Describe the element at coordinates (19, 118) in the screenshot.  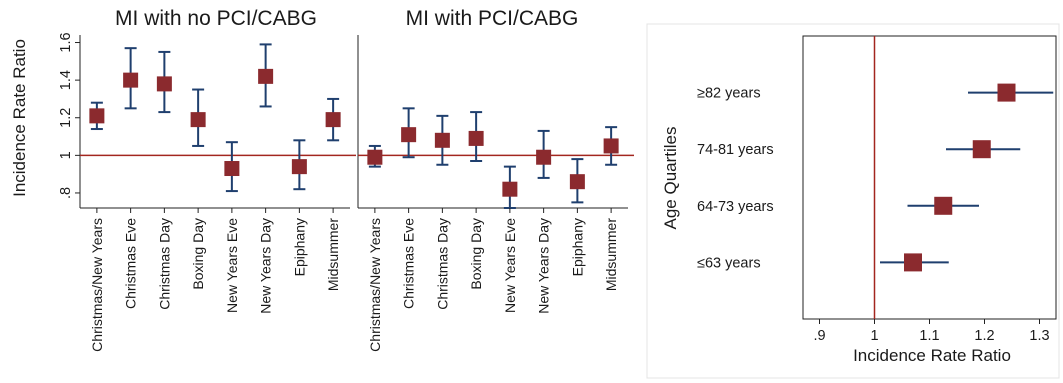
I see `panel1-y-axis-label: Incidence Rate Ratio` at that location.